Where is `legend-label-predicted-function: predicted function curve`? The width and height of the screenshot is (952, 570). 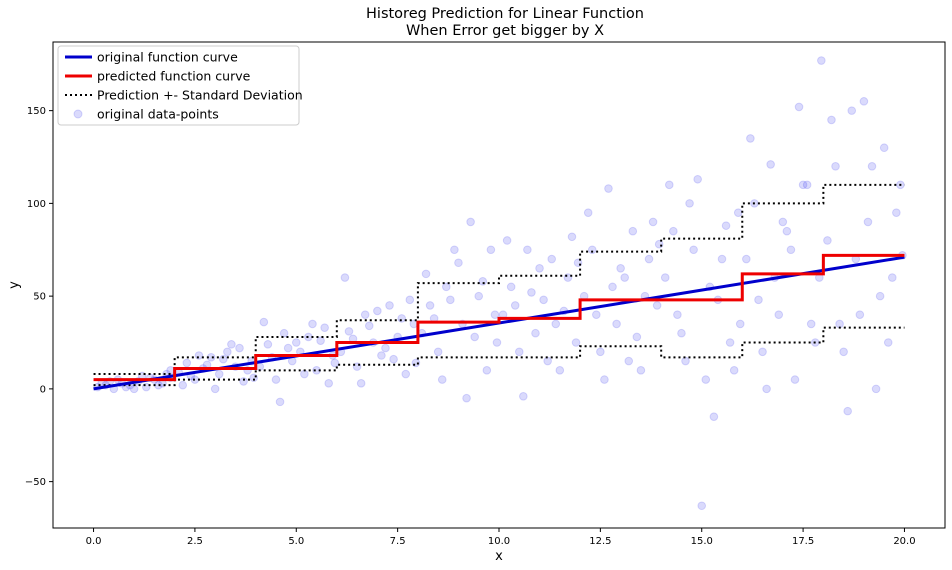 legend-label-predicted-function: predicted function curve is located at coordinates (174, 76).